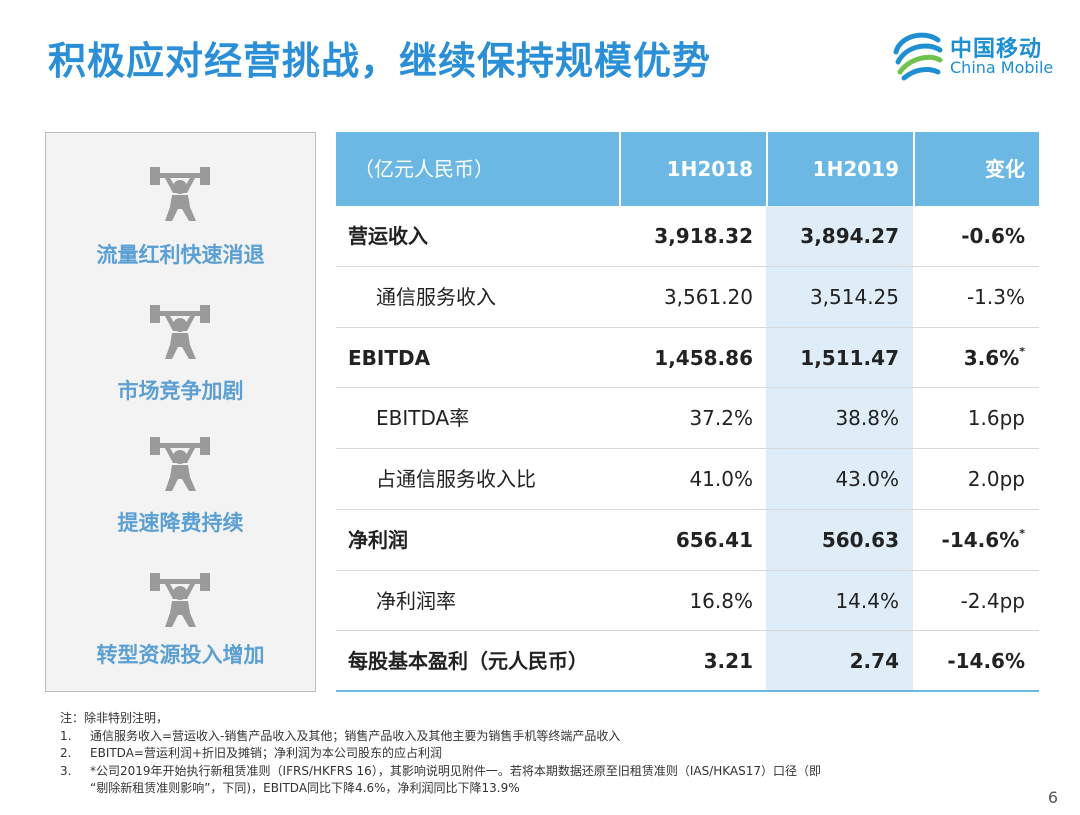  I want to click on value-1h2018: 3,918.32, so click(703, 236).